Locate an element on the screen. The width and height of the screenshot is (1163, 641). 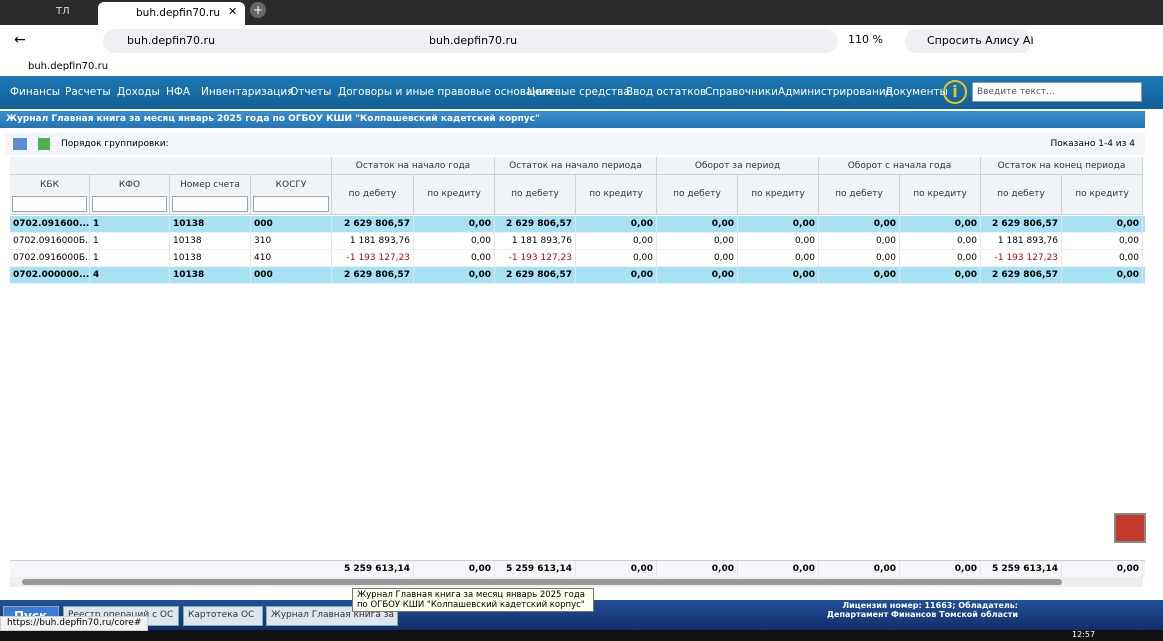
menu-item: Ввод остатков is located at coordinates (666, 92).